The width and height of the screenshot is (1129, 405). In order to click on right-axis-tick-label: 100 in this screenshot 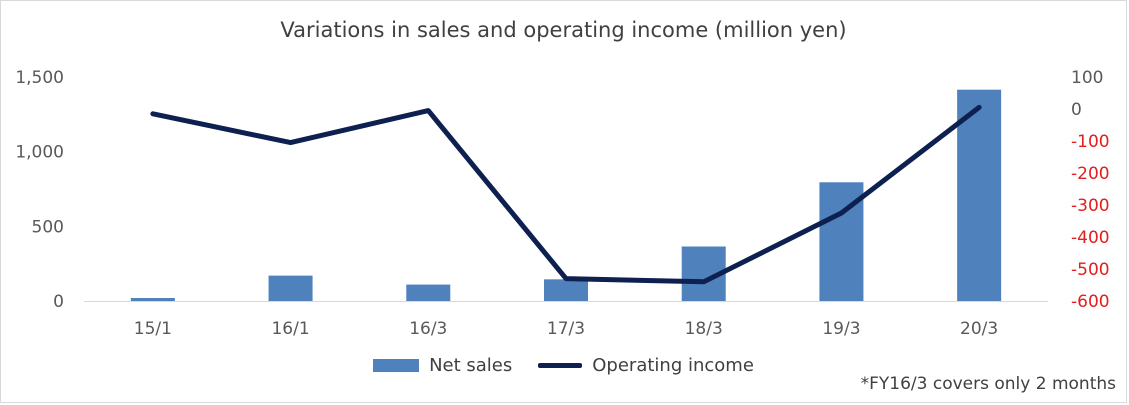, I will do `click(1087, 78)`.